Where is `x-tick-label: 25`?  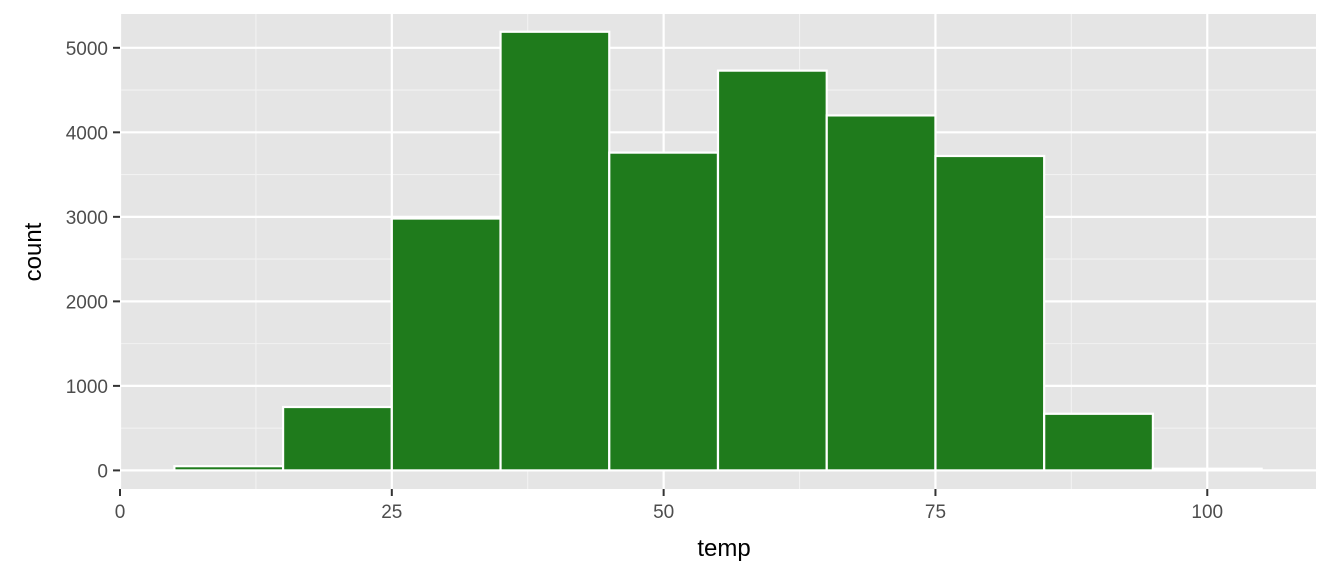 x-tick-label: 25 is located at coordinates (391, 512).